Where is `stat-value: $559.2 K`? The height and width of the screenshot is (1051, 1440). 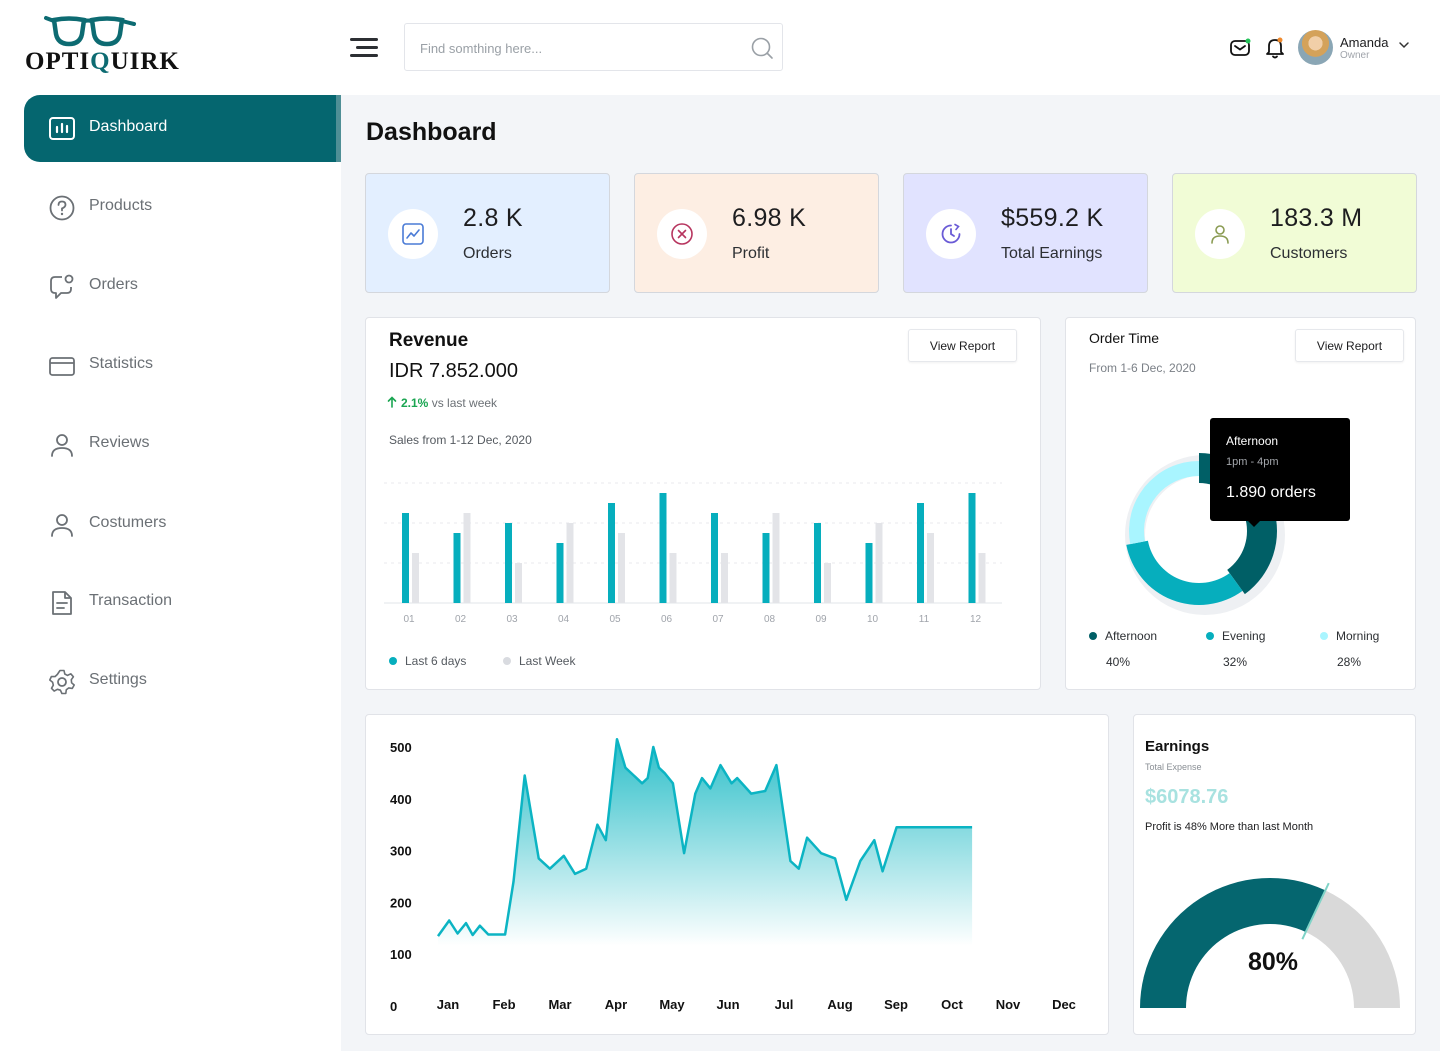
stat-value: $559.2 K is located at coordinates (1052, 218).